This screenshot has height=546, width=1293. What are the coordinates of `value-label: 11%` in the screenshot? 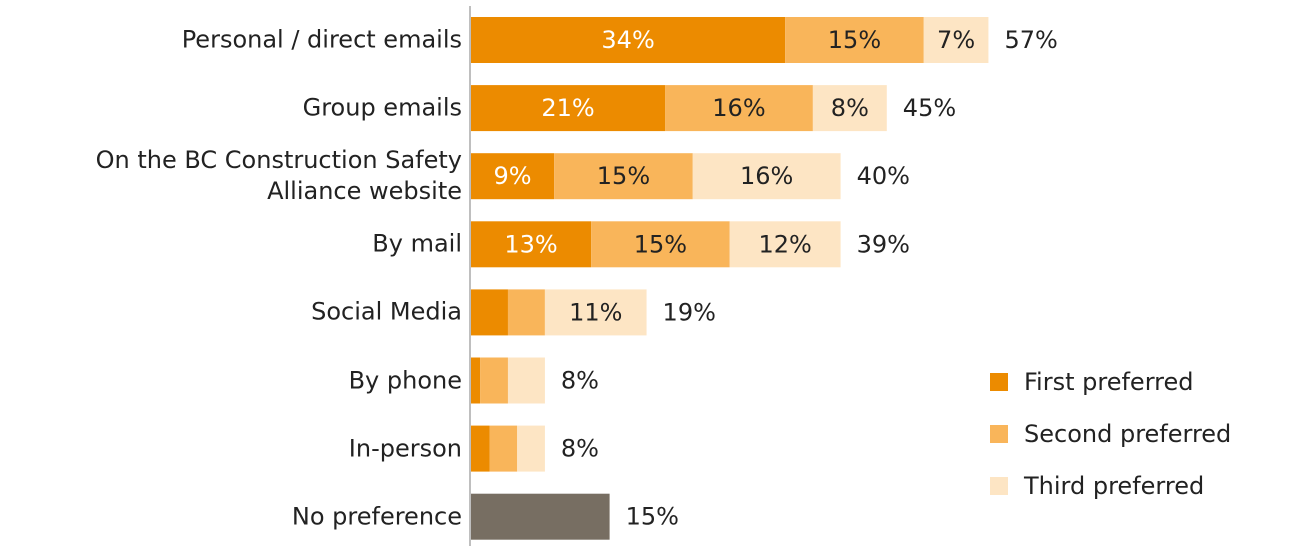 It's located at (595, 312).